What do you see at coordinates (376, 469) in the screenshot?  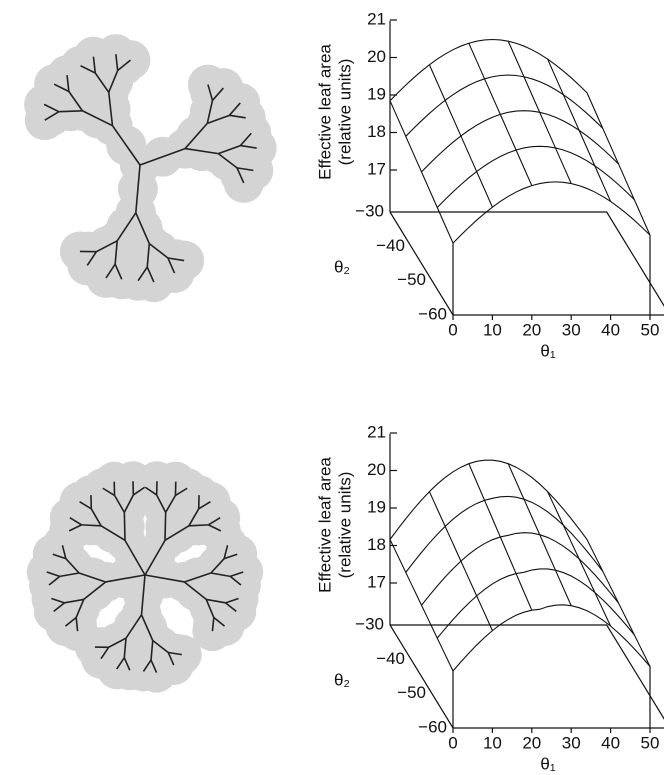 I see `z-tick-label: 20` at bounding box center [376, 469].